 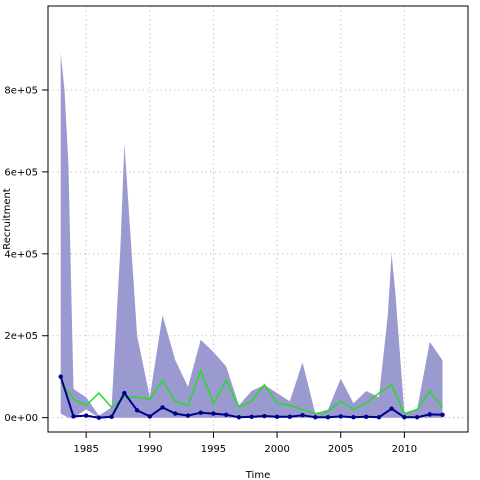 I want to click on y-tick-label: 6e+05, so click(x=21, y=172).